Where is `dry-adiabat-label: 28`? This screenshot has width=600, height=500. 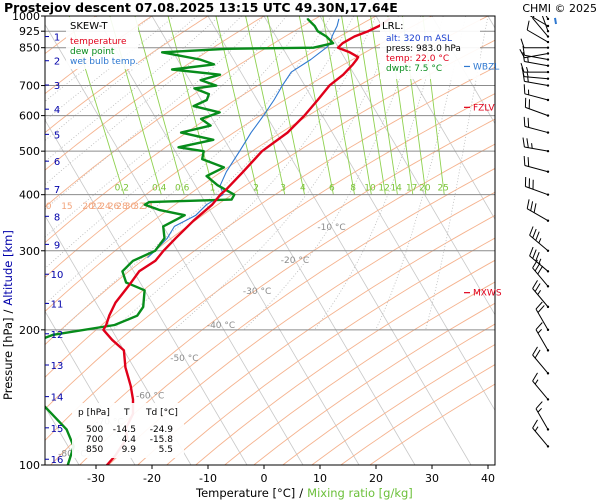 dry-adiabat-label: 28 is located at coordinates (122, 207).